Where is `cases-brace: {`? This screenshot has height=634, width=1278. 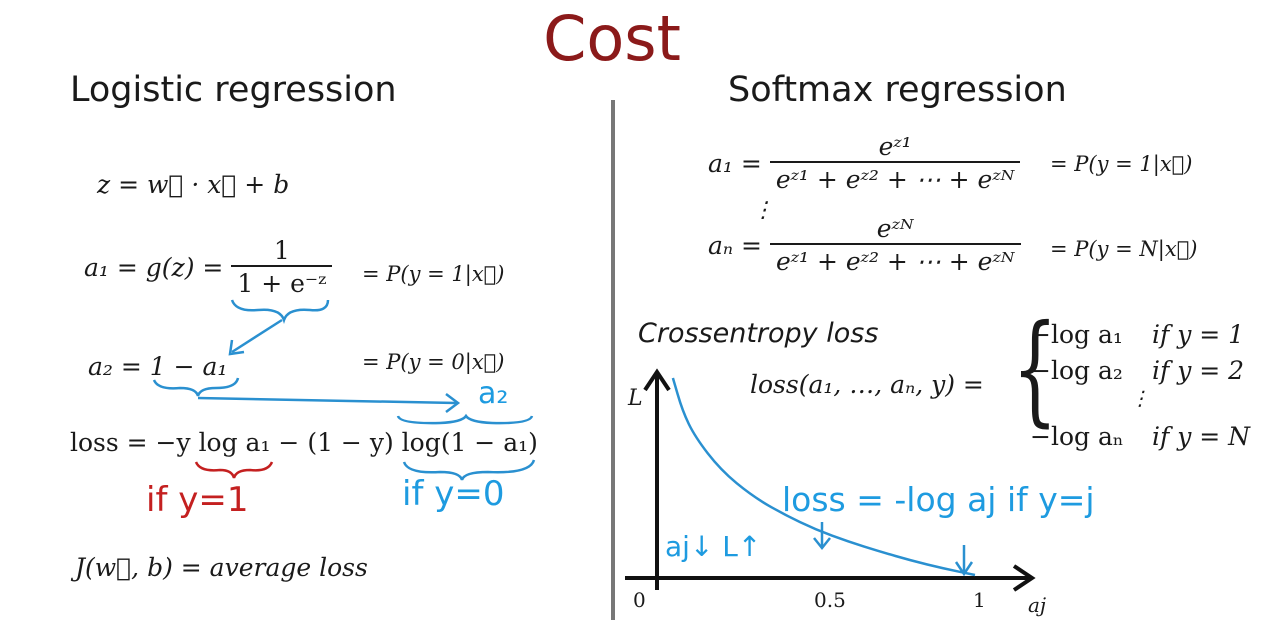
cases-brace: { is located at coordinates (1035, 369).